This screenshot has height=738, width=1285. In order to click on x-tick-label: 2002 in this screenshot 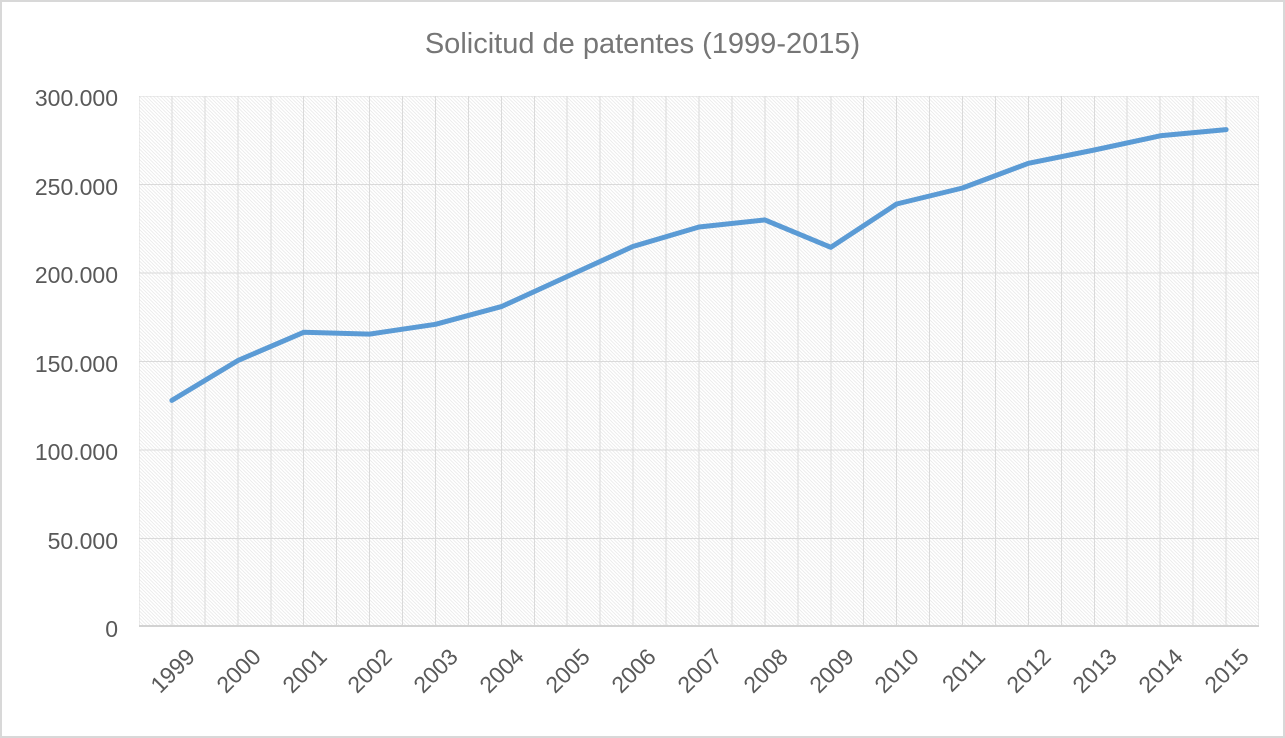, I will do `click(370, 670)`.